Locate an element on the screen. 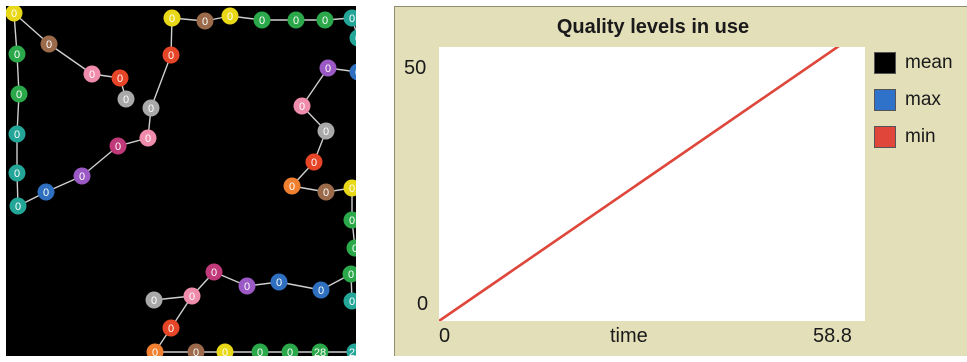 The height and width of the screenshot is (362, 967). legend: mean max min is located at coordinates (913, 99).